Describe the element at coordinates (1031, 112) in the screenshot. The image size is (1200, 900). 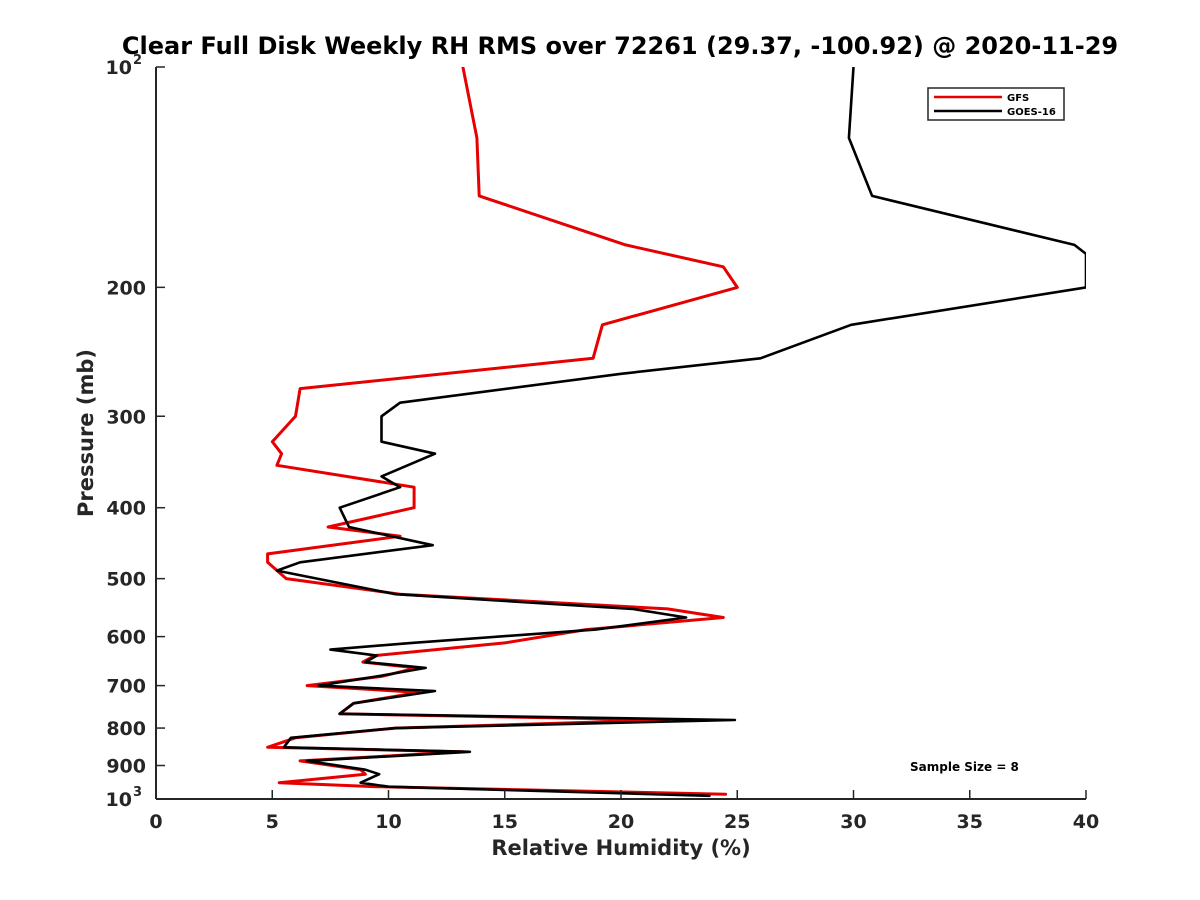
I see `legend-label-goes16: GOES-16` at that location.